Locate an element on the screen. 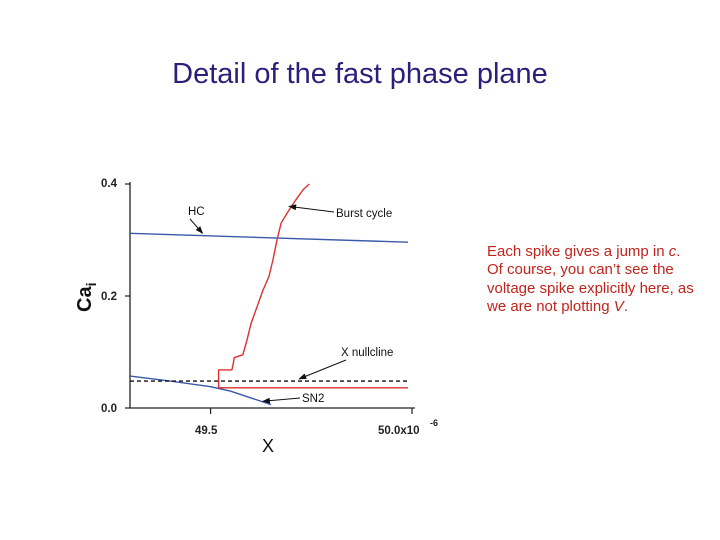  annotation-label-sn2: SN2 is located at coordinates (313, 399).